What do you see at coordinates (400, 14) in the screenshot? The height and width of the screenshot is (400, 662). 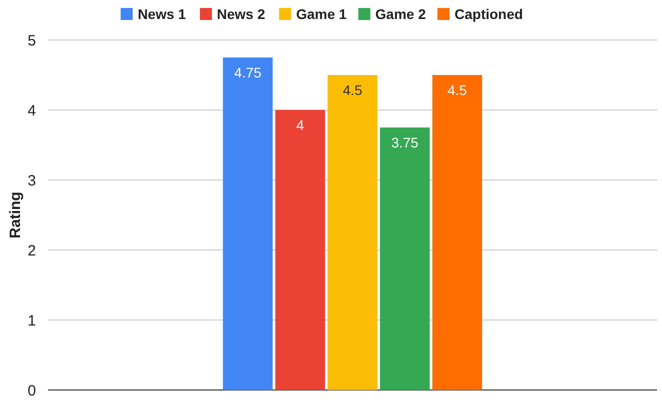 I see `legend-label: Game 2` at bounding box center [400, 14].